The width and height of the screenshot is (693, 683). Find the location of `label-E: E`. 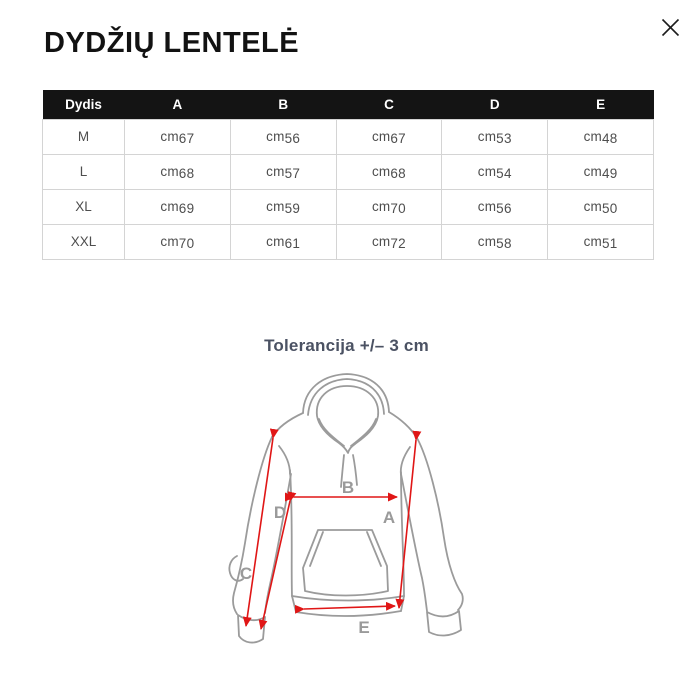

label-E: E is located at coordinates (363, 627).